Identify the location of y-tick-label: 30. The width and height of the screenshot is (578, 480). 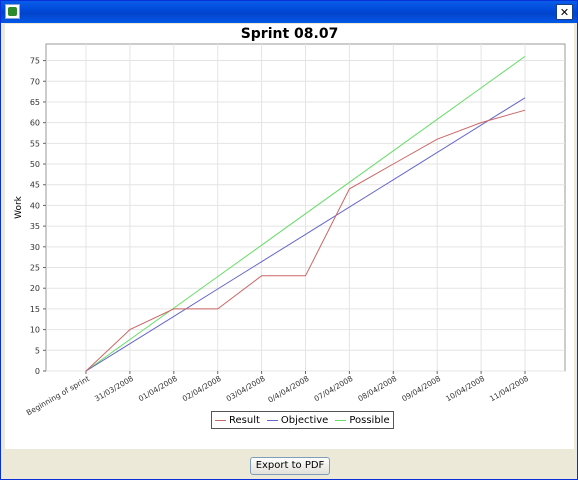
(35, 247).